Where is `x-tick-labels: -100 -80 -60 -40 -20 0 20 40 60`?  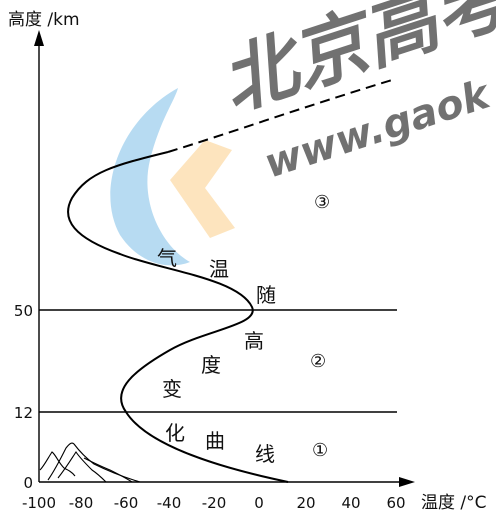
x-tick-labels: -100 -80 -60 -40 -20 0 20 40 60 is located at coordinates (214, 503).